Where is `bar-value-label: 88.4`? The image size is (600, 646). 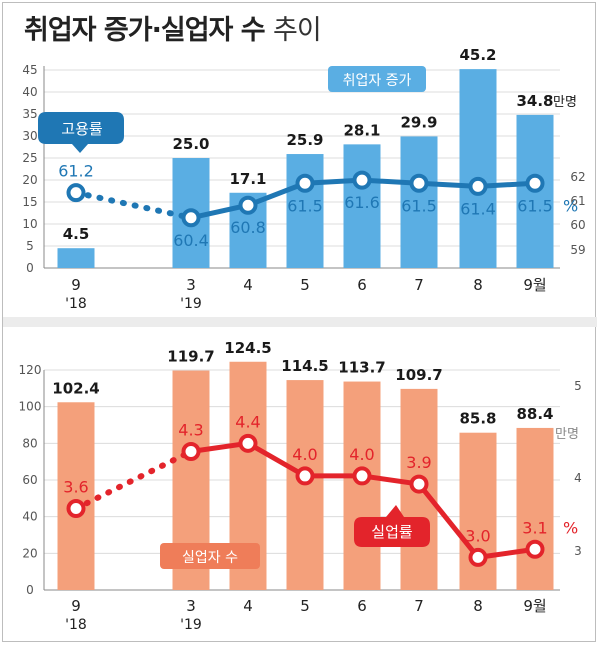 bar-value-label: 88.4 is located at coordinates (534, 414).